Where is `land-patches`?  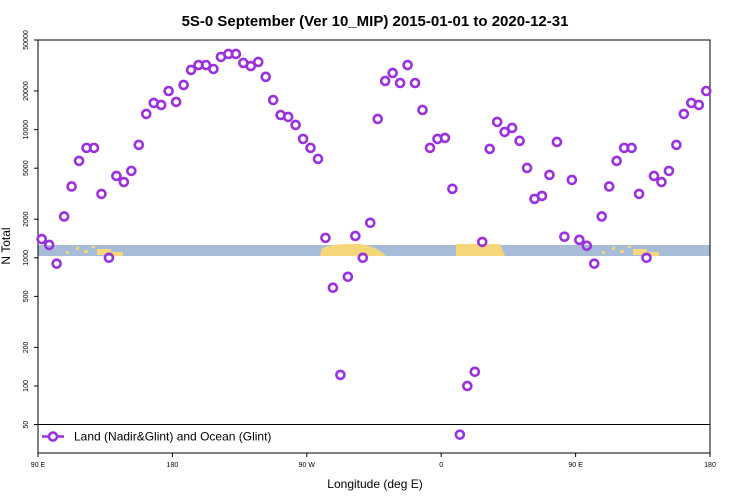 land-patches is located at coordinates (362, 249).